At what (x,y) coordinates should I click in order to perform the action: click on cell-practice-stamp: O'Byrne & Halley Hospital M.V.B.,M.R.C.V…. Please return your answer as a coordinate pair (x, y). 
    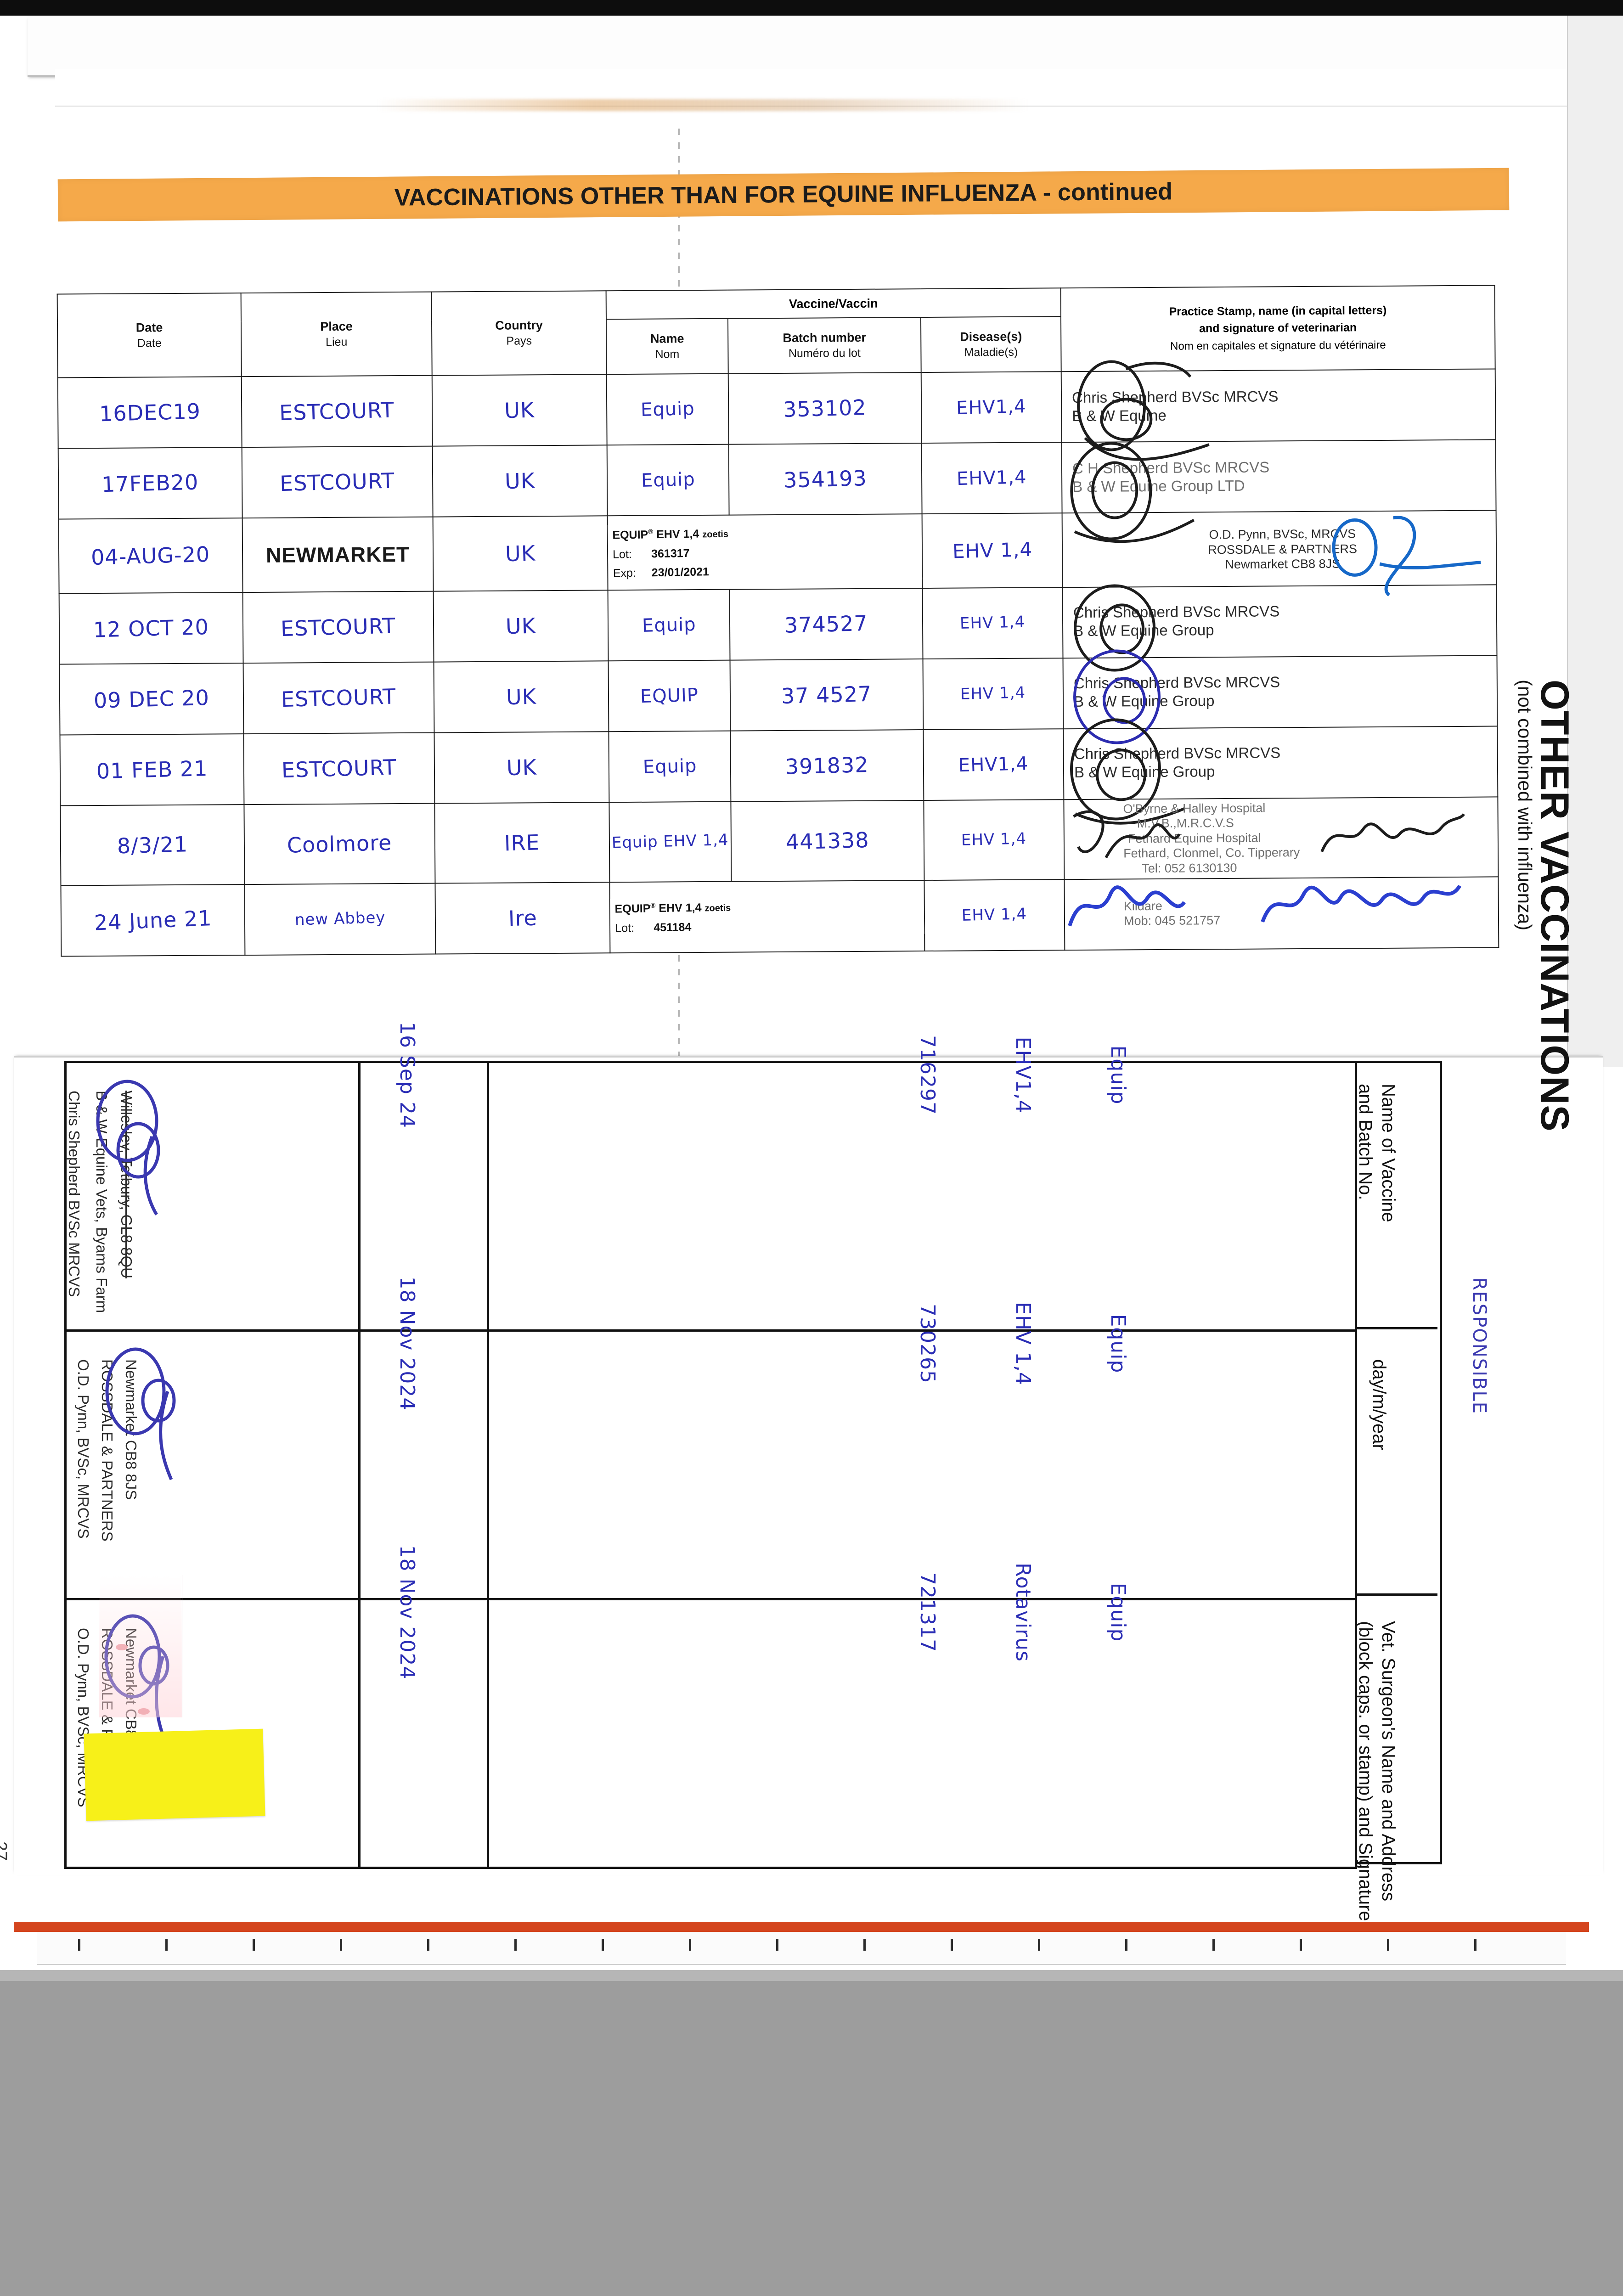
    Looking at the image, I should click on (1281, 838).